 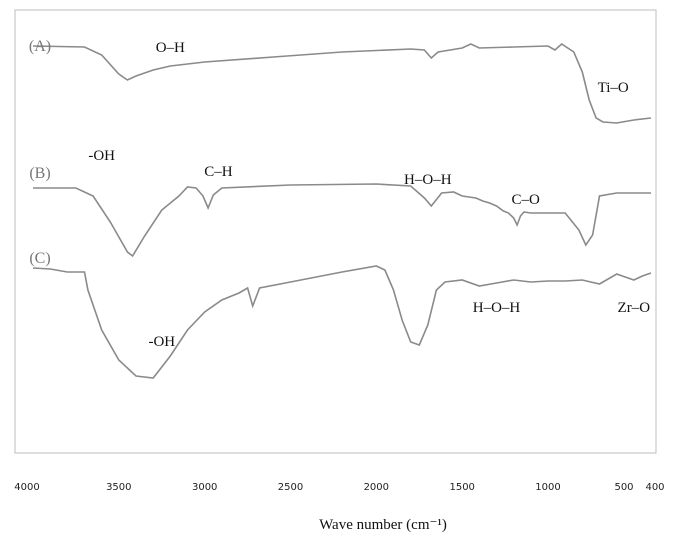 What do you see at coordinates (547, 487) in the screenshot?
I see `x-tick-label-1000: 1000` at bounding box center [547, 487].